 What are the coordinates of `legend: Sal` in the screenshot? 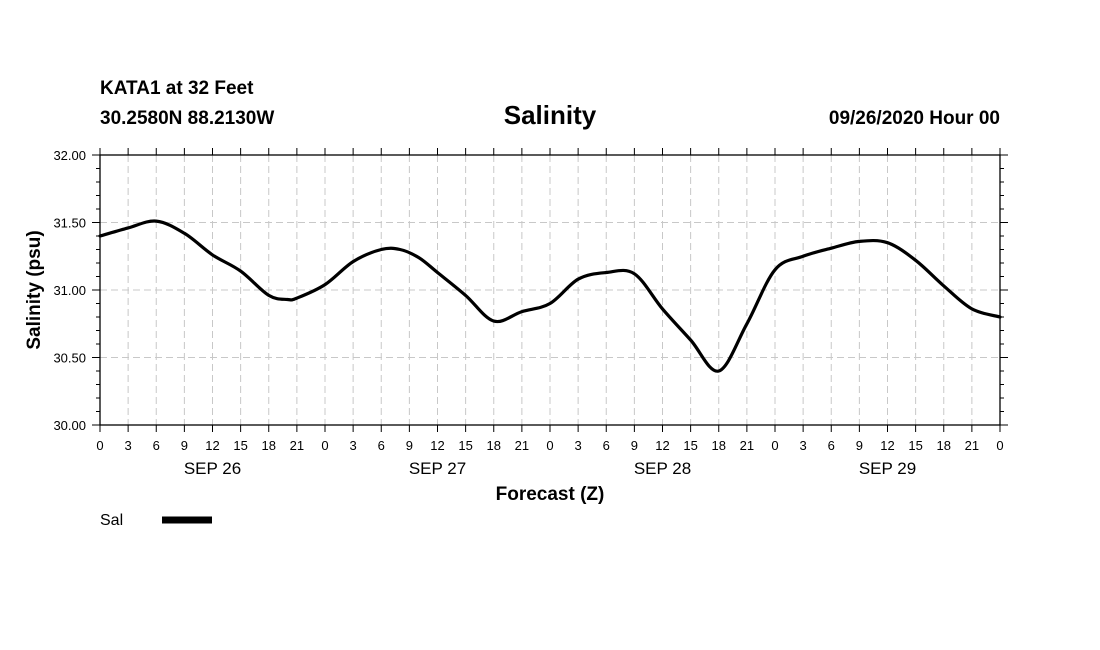 It's located at (156, 520).